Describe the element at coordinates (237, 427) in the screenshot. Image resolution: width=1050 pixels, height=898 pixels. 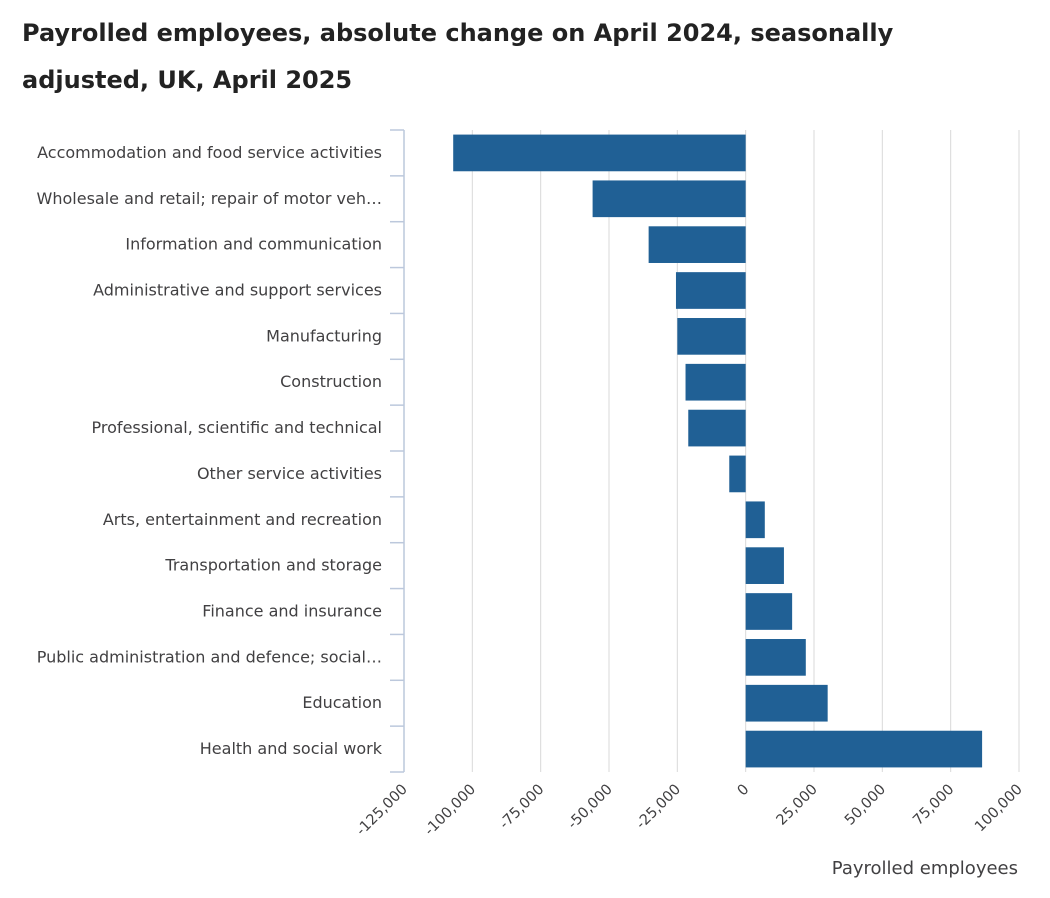
I see `category-label: Professional, scientific and technical` at that location.